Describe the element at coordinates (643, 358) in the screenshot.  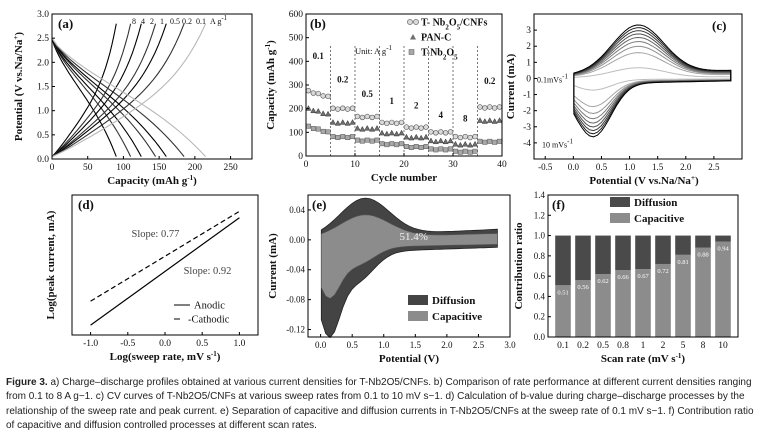
I see `x-axis-label: Scan rate (mV s-1)` at that location.